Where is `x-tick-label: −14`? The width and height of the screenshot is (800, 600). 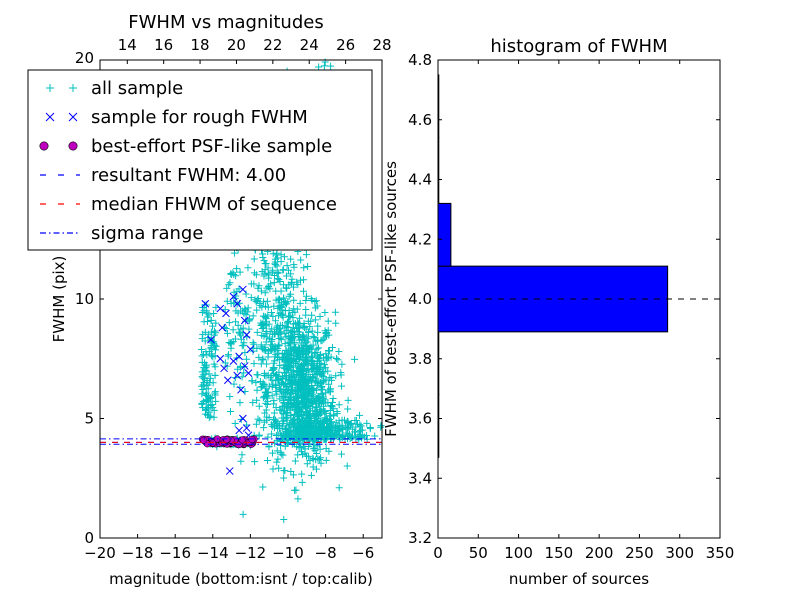
x-tick-label: −14 is located at coordinates (213, 553).